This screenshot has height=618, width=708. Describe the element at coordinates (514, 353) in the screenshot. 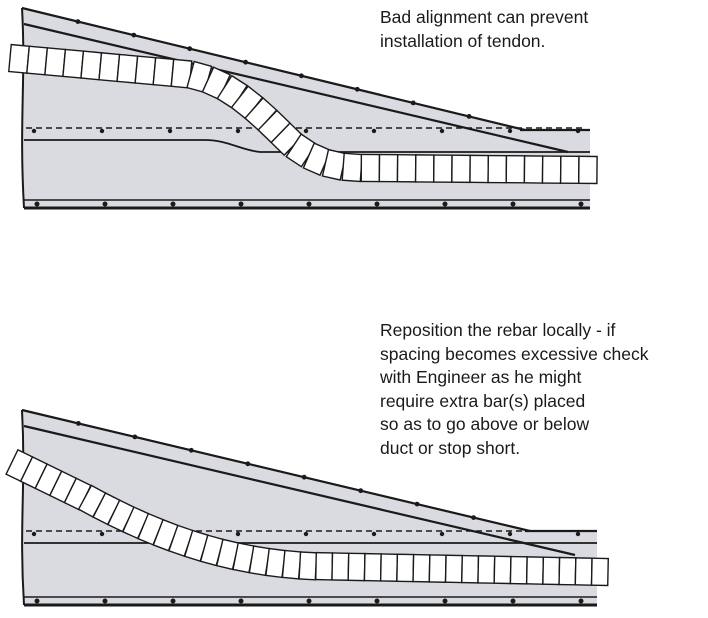

I see `note-line: spacing becomes excessive check` at that location.